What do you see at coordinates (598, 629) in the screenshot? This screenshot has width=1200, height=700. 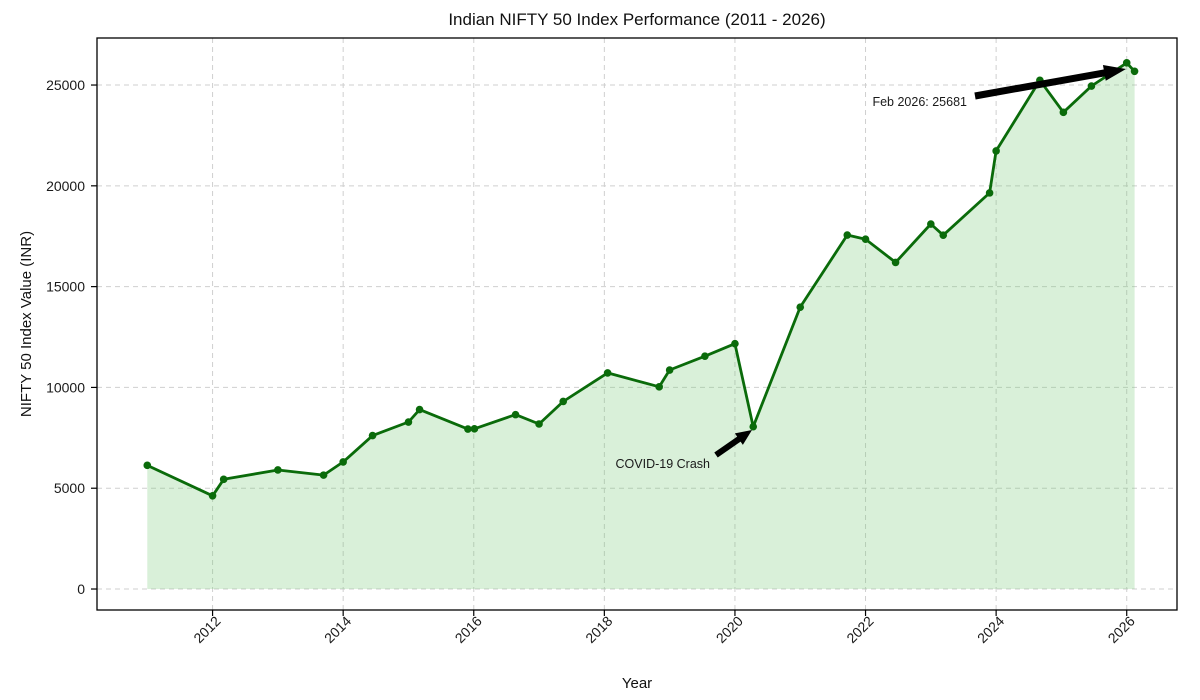 I see `x-tick-label: 2018` at bounding box center [598, 629].